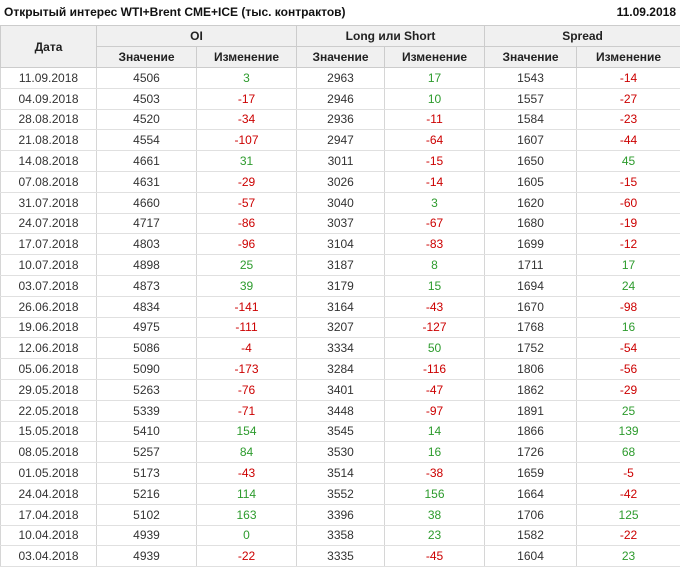 Image resolution: width=680 pixels, height=567 pixels. What do you see at coordinates (48, 306) in the screenshot?
I see `cell-date: 26.06.2018` at bounding box center [48, 306].